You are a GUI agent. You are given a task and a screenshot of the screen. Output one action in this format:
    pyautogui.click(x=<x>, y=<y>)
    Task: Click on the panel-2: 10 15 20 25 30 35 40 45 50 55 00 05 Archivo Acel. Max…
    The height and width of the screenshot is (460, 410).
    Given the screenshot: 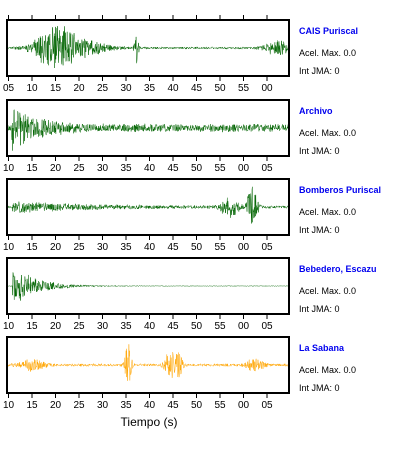 What is the action you would take?
    pyautogui.click(x=179, y=136)
    